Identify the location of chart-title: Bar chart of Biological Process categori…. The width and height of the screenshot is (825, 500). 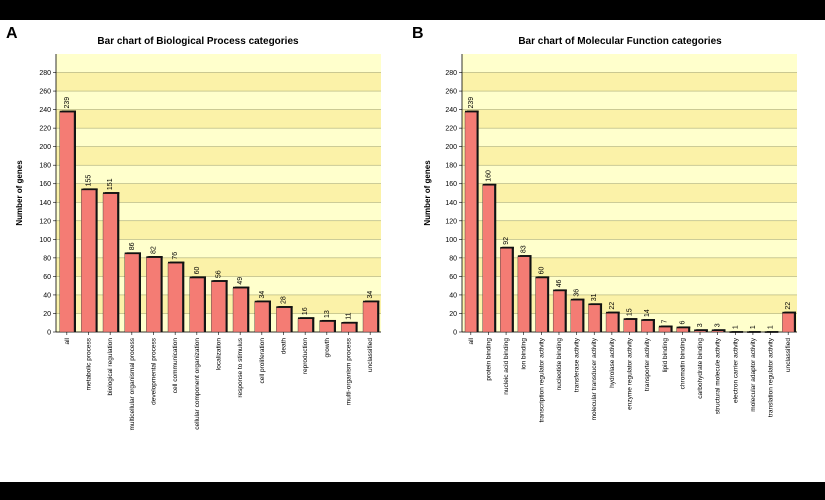
(198, 41).